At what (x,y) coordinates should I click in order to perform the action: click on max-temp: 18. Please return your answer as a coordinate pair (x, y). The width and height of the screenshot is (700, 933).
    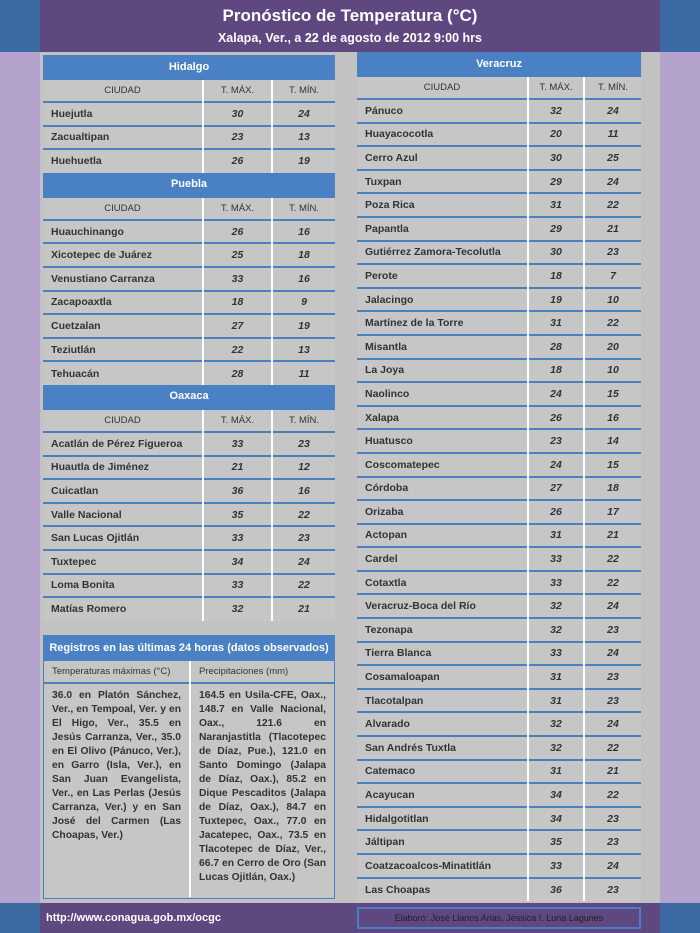
    Looking at the image, I should click on (237, 302).